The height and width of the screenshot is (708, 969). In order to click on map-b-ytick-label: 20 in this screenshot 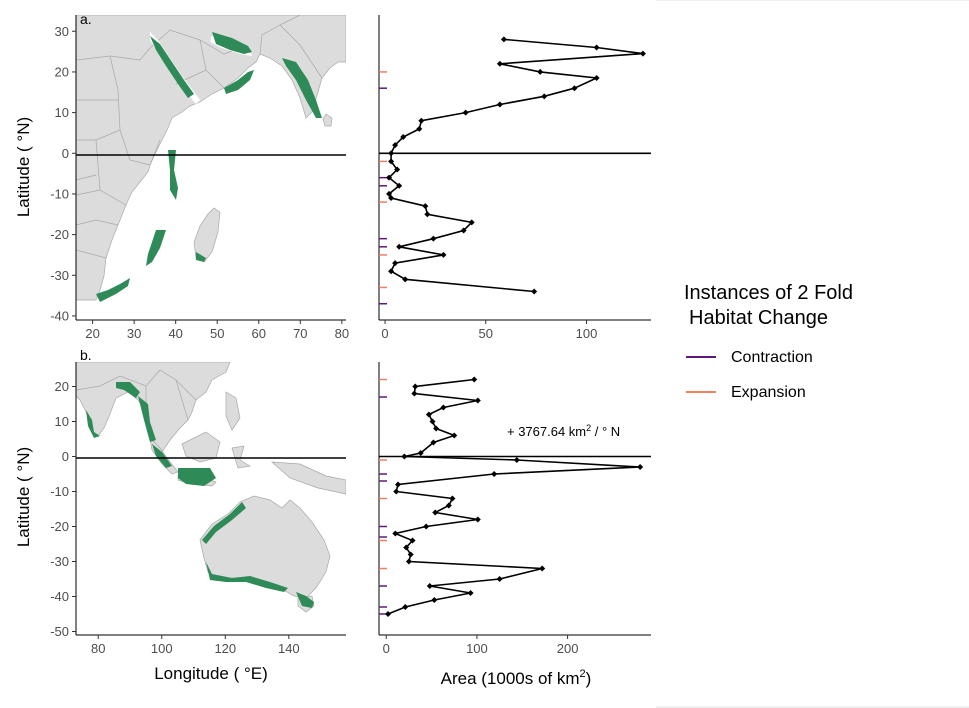, I will do `click(62, 386)`.